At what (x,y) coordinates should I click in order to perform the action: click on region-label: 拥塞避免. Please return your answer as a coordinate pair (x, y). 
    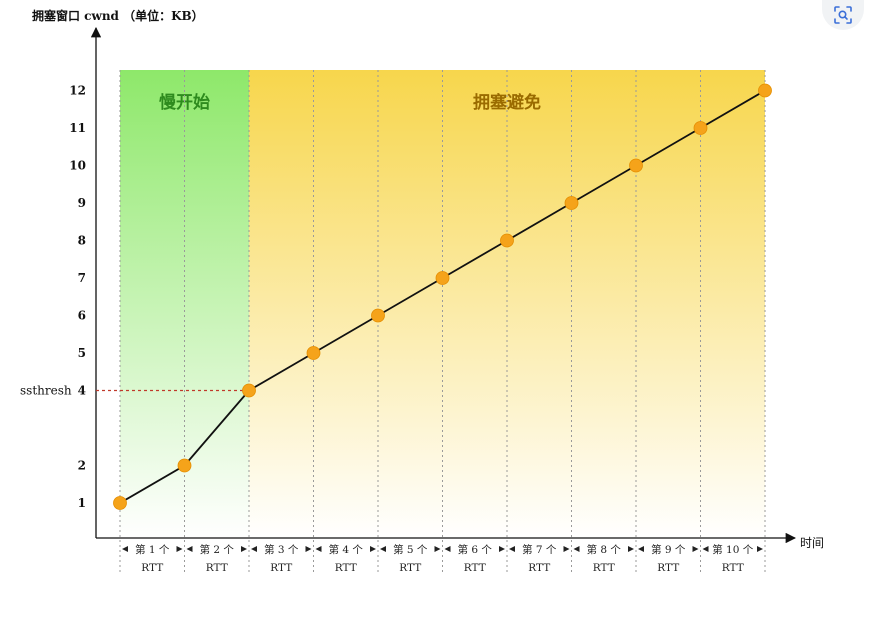
    Looking at the image, I should click on (507, 102).